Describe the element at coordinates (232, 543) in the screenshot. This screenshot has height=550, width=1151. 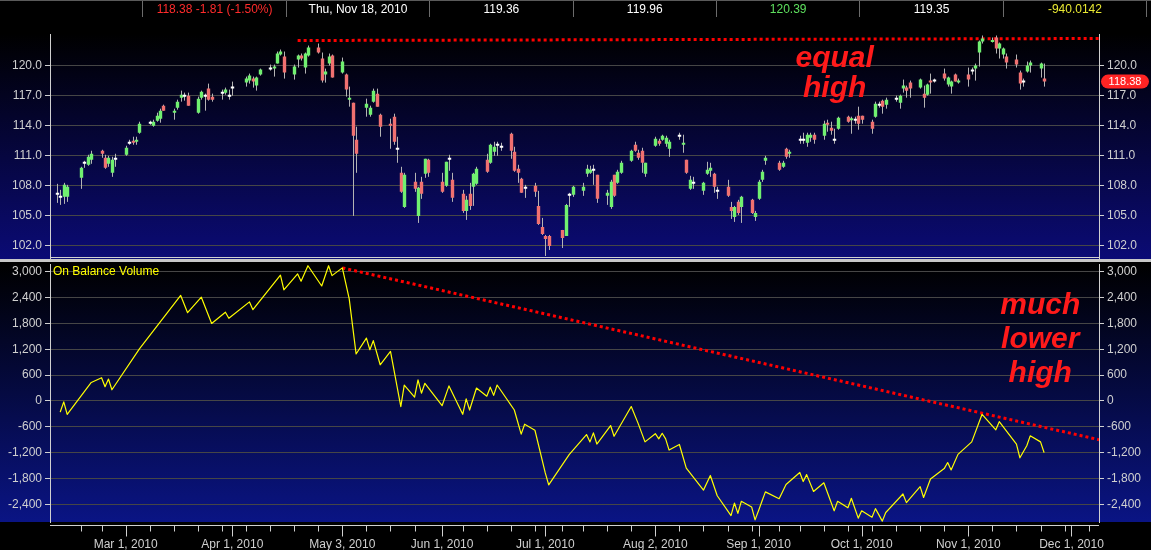
I see `x-tick-label: Apr 1, 2010` at that location.